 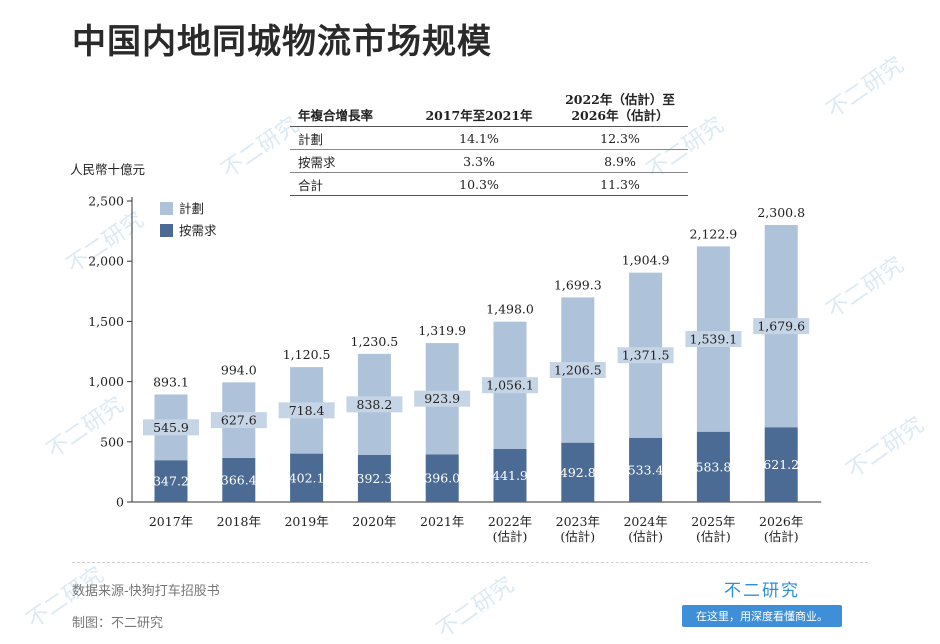 I want to click on table-cell: 14.1%, so click(x=479, y=138).